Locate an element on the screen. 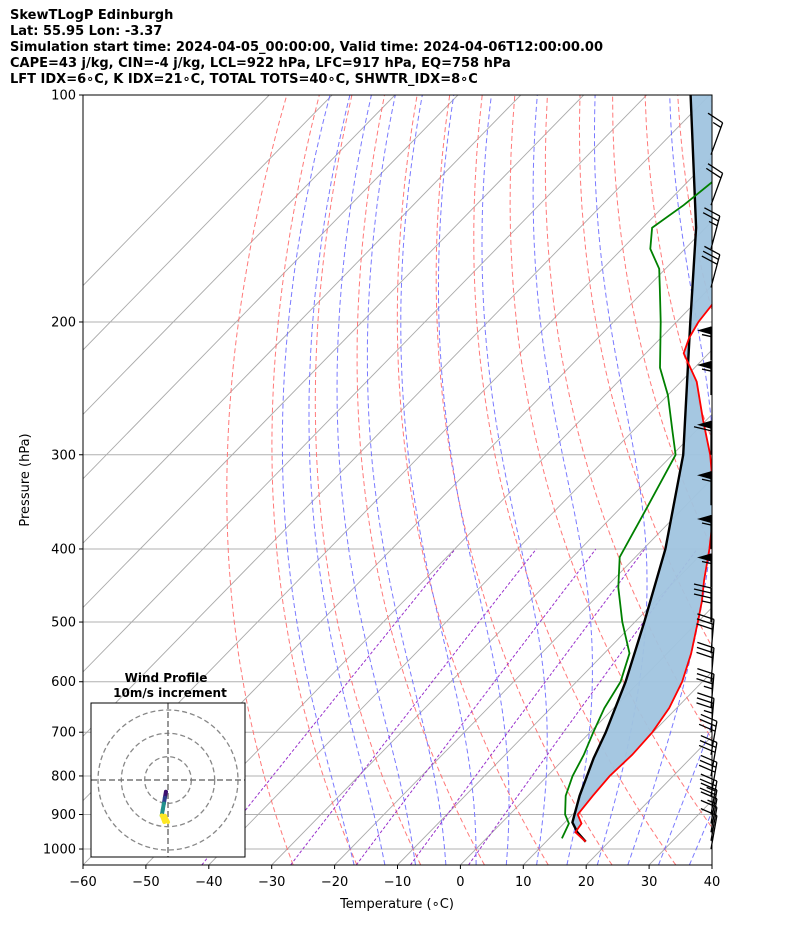  pressure-tick-label: 600 is located at coordinates (63, 682).